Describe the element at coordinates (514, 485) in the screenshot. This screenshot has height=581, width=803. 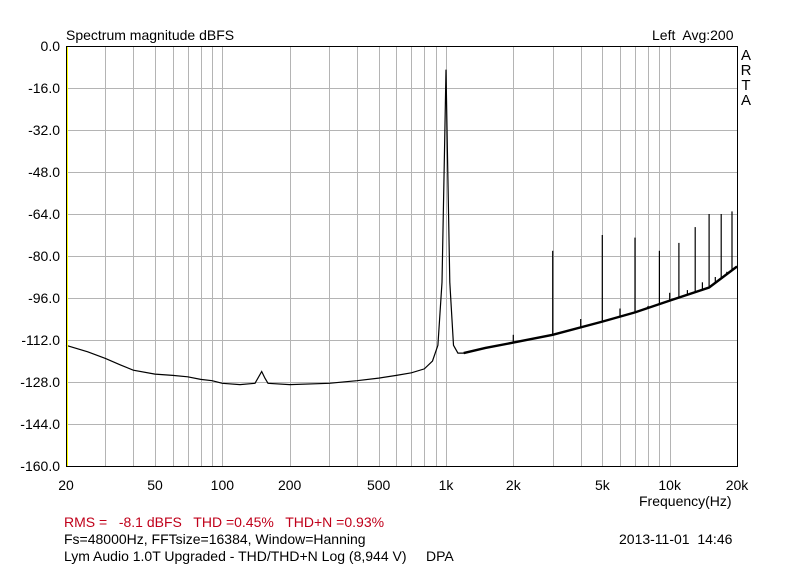
I see `x-tick-label: 2k` at that location.